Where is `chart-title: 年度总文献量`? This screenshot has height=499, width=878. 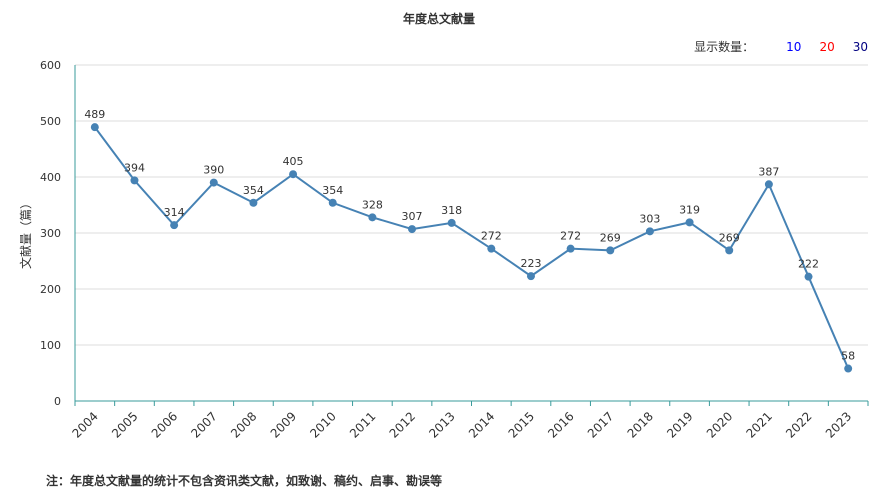 chart-title: 年度总文献量 is located at coordinates (438, 19).